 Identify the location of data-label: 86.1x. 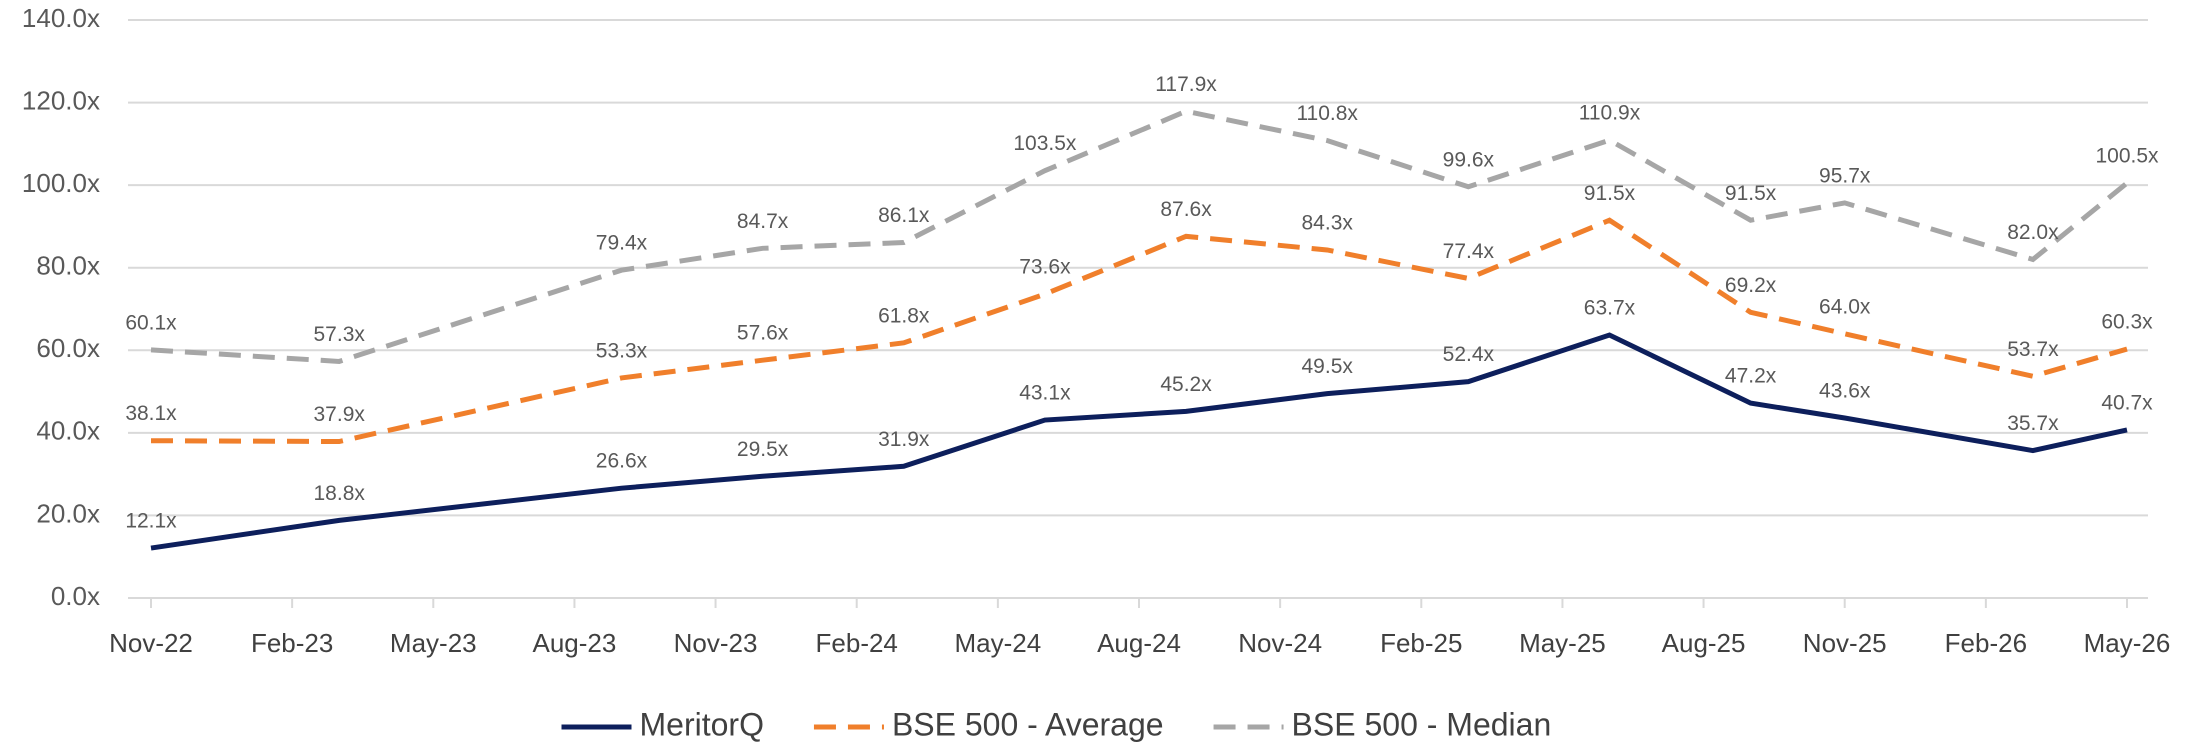
(904, 215).